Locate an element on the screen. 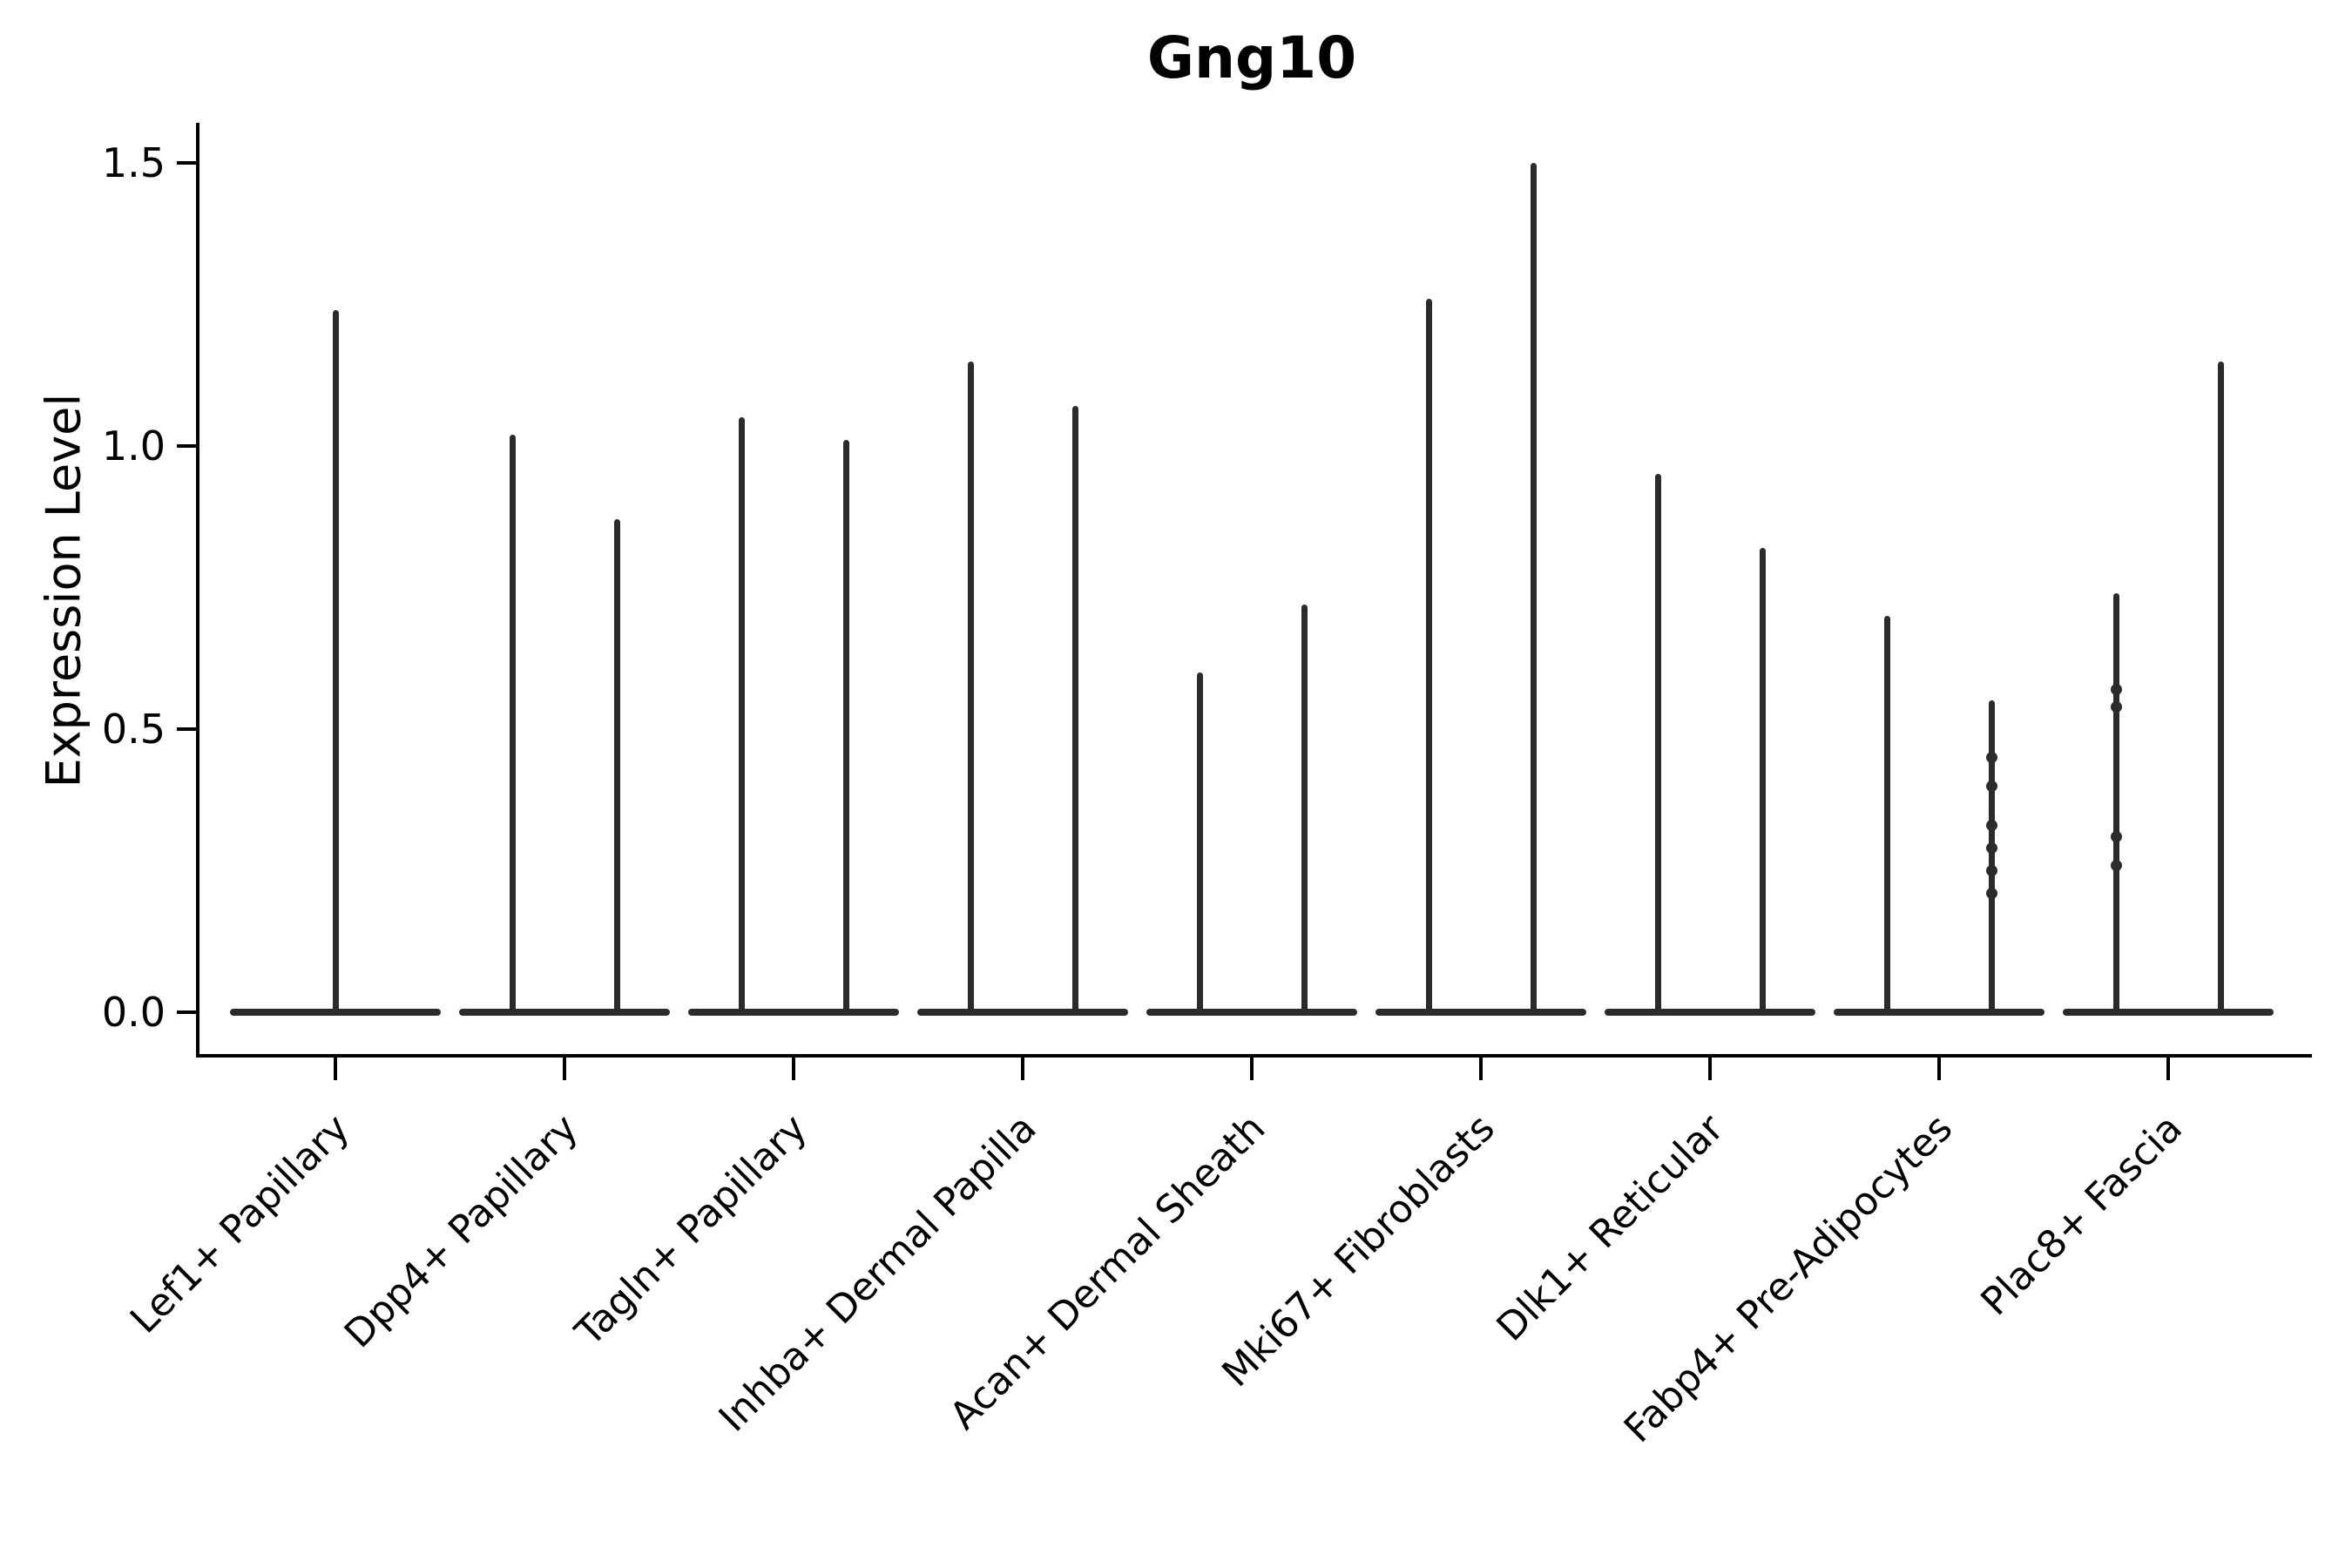 The height and width of the screenshot is (1568, 2352). y-tick-label: 1.0 is located at coordinates (134, 446).